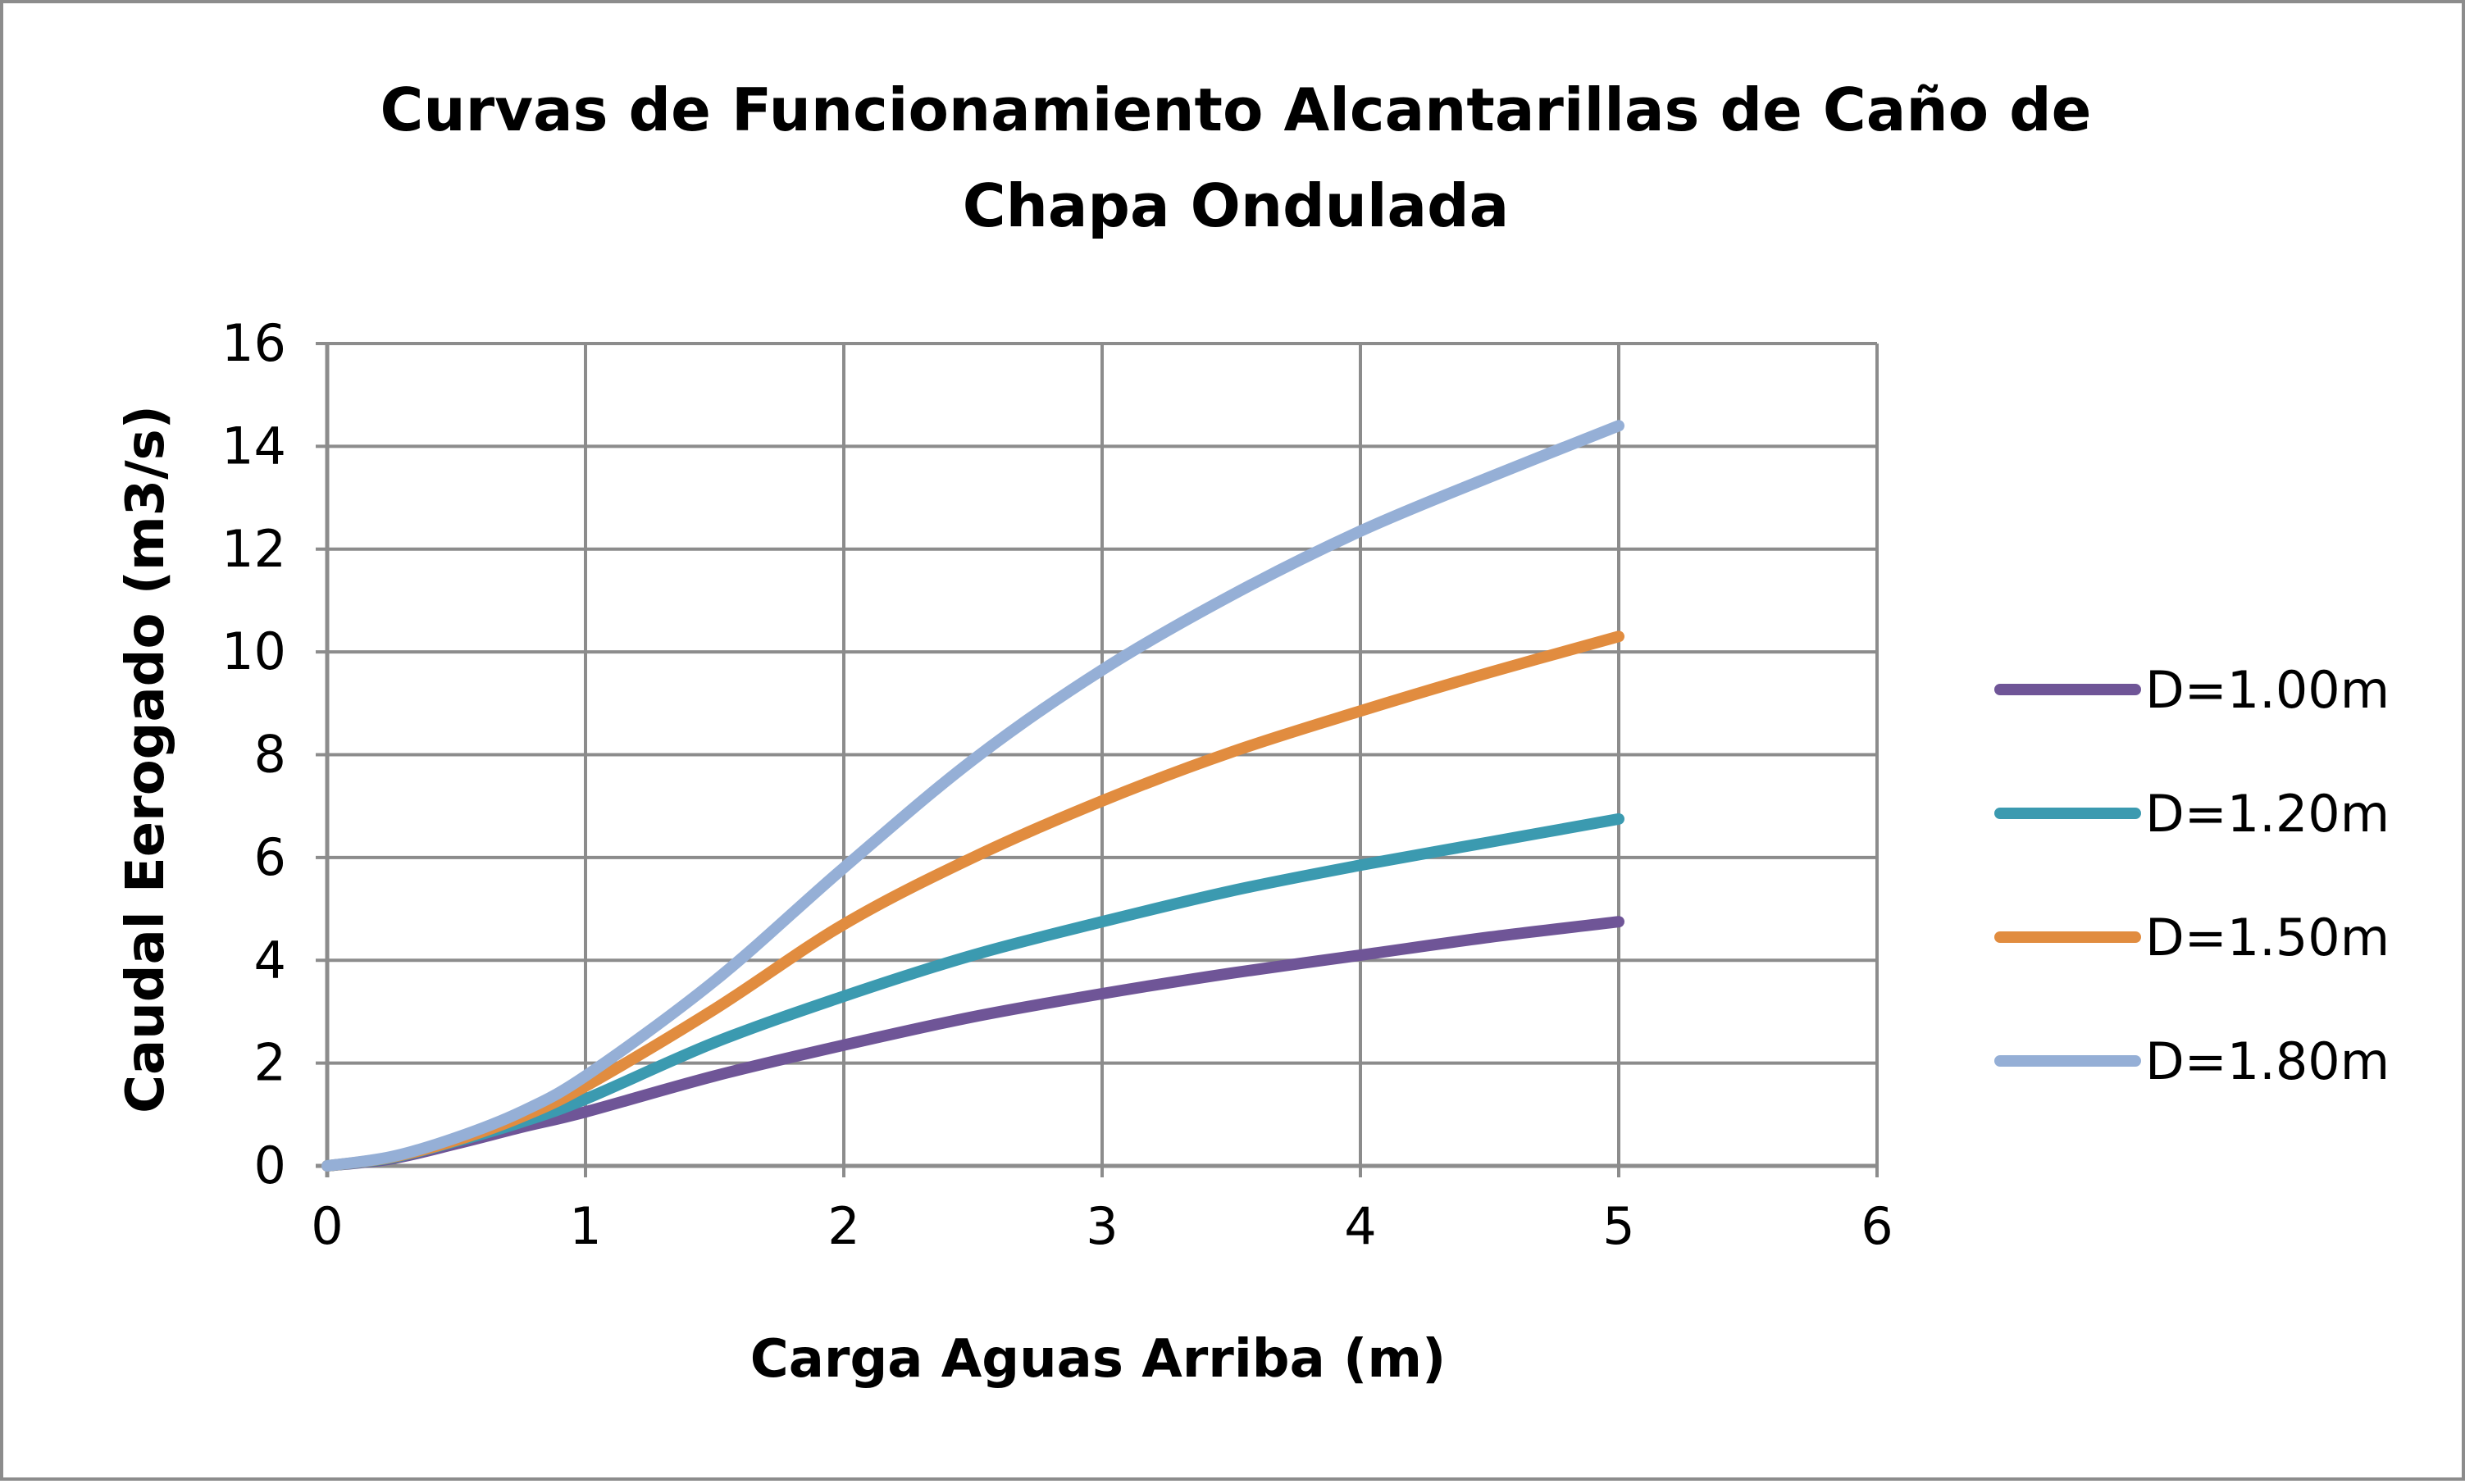 This screenshot has width=2465, height=1484. I want to click on x-tick-label-0: 0, so click(327, 1226).